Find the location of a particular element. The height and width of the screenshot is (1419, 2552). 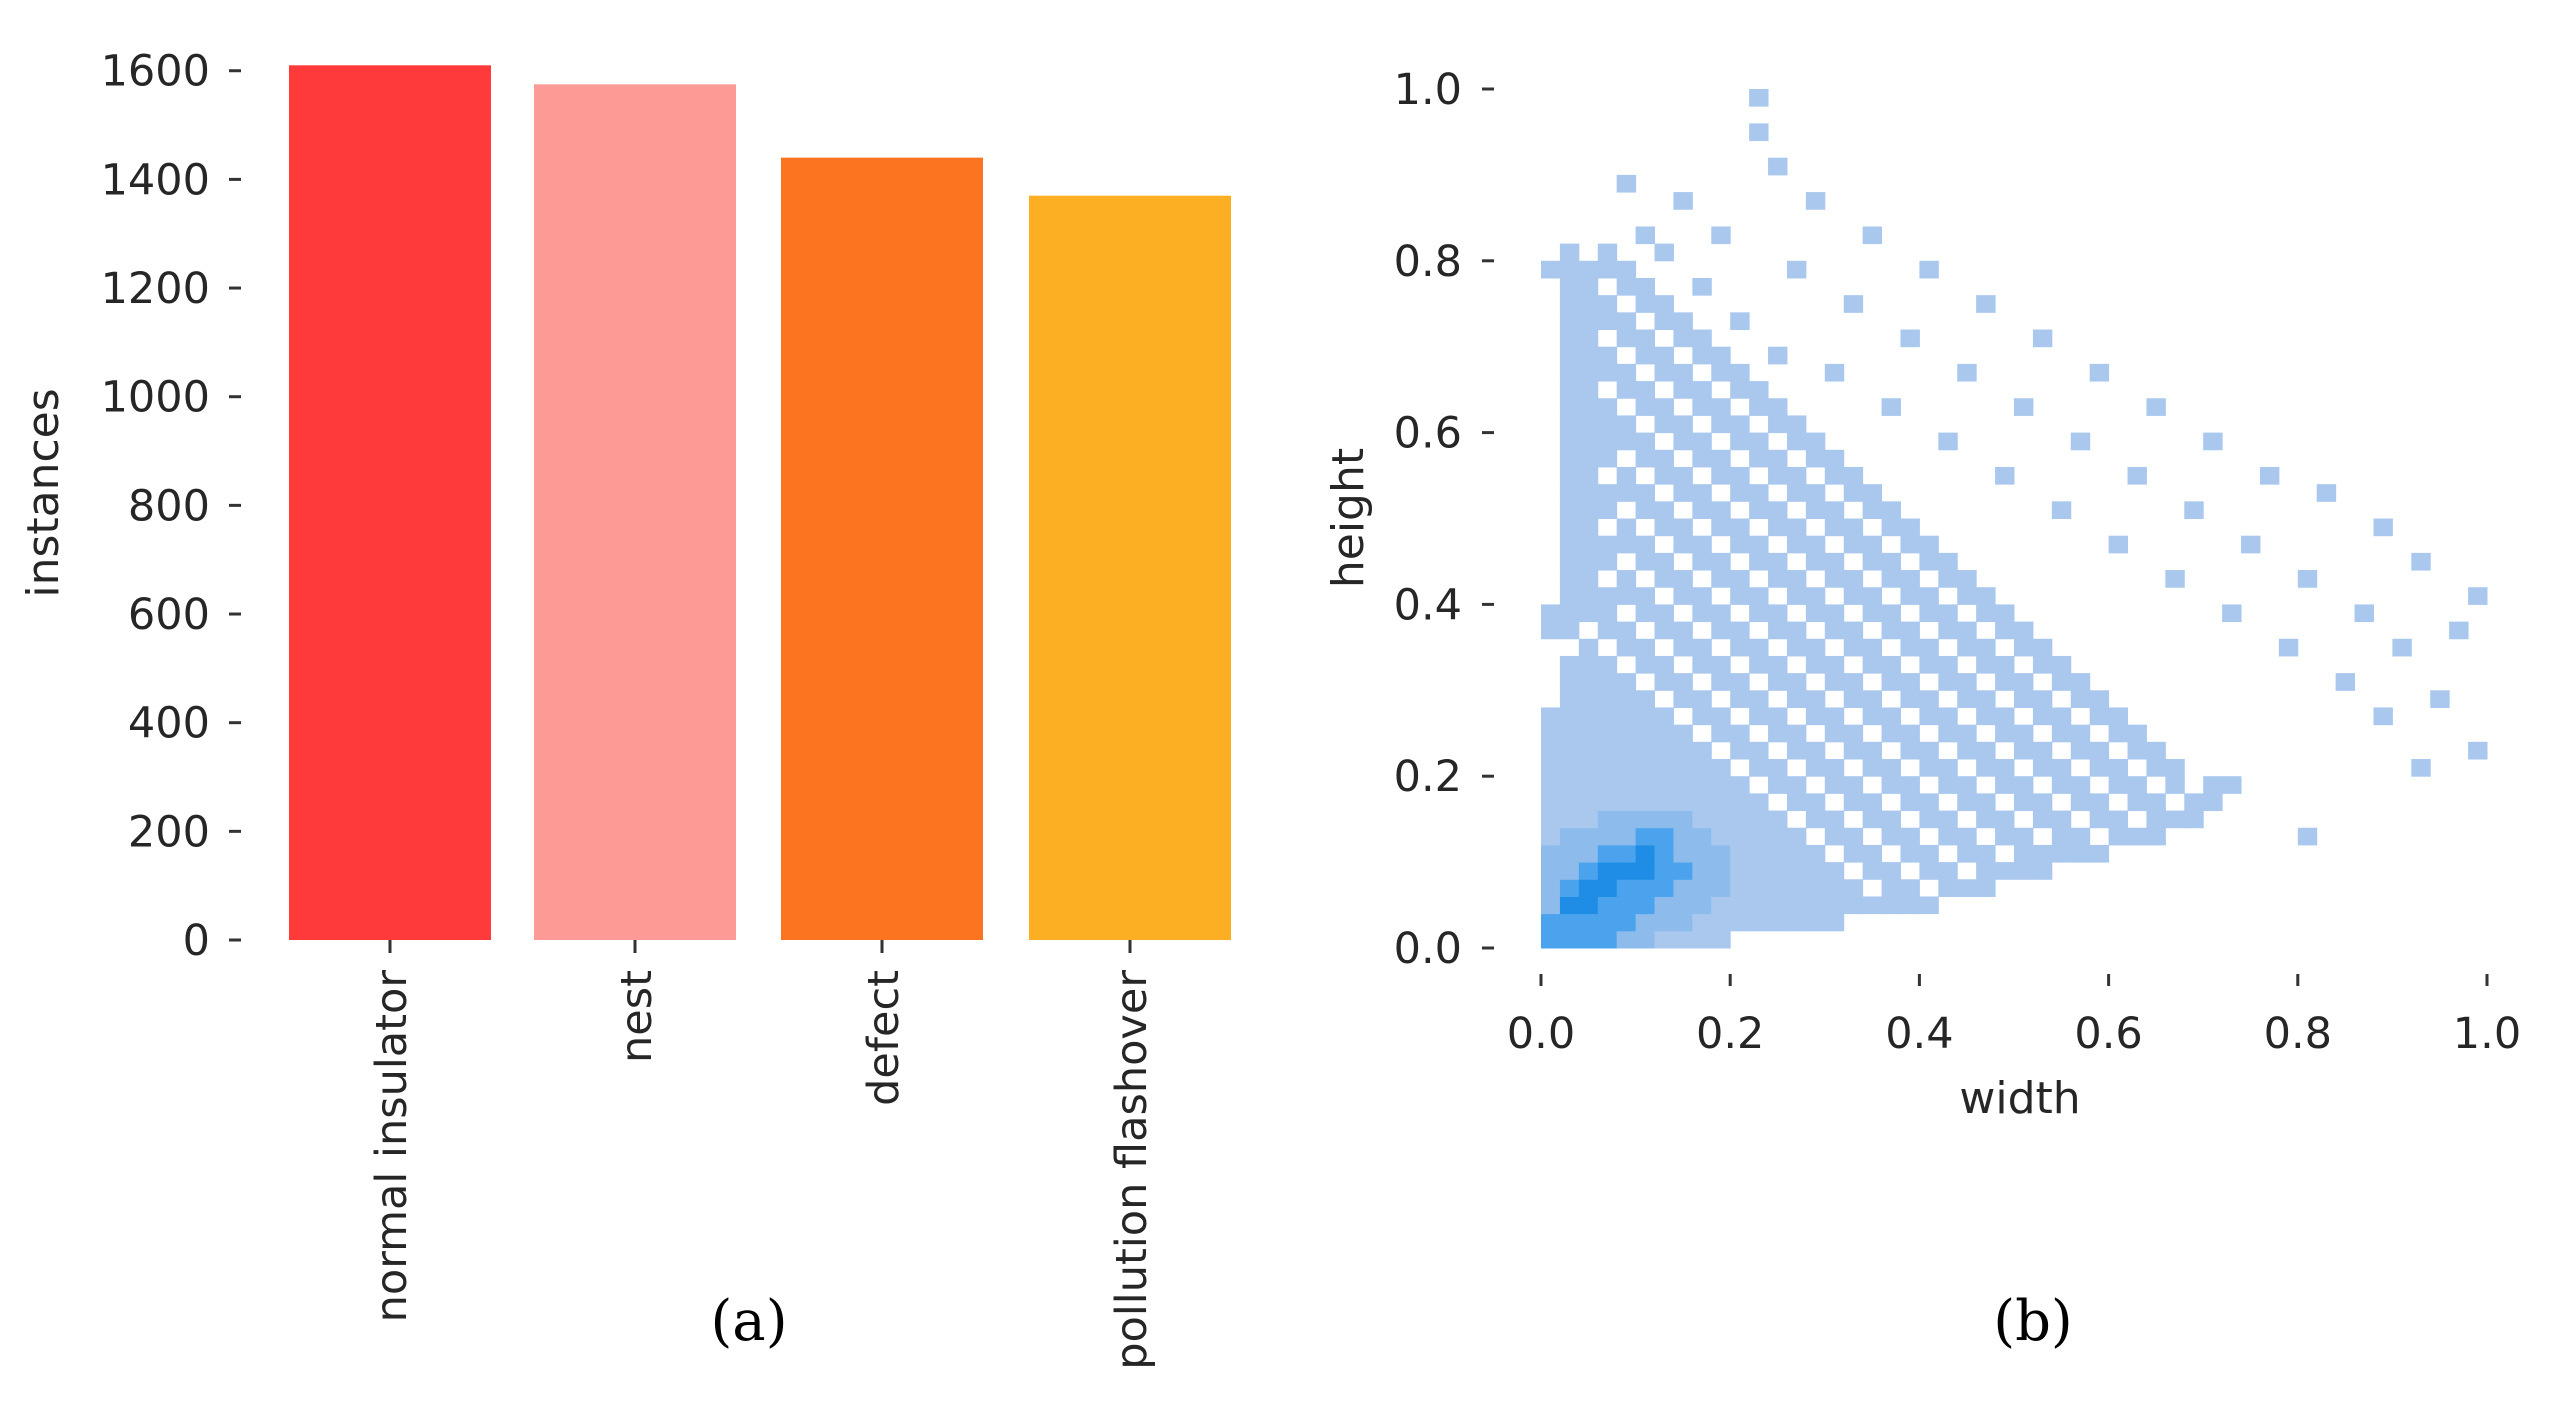

x-tick-label: 0.6 is located at coordinates (2108, 1034).